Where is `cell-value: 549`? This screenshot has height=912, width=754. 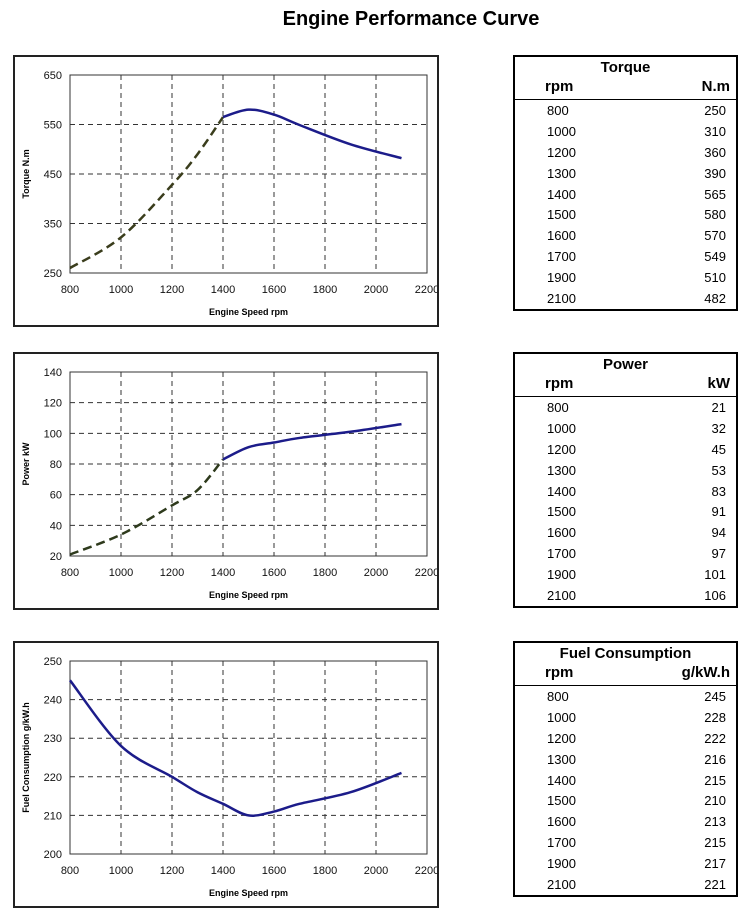 cell-value: 549 is located at coordinates (715, 257).